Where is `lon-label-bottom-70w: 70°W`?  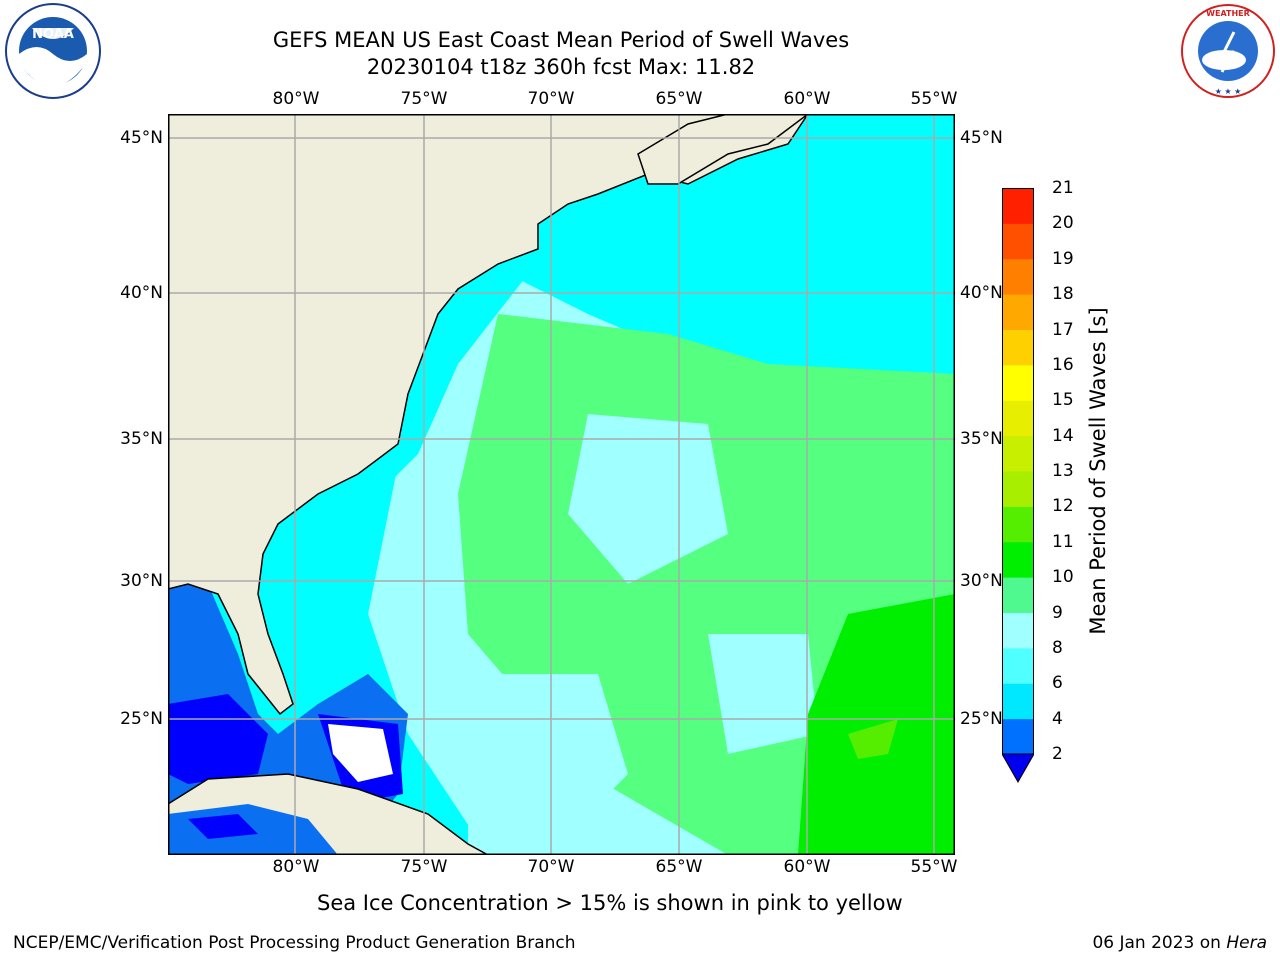
lon-label-bottom-70w: 70°W is located at coordinates (551, 867).